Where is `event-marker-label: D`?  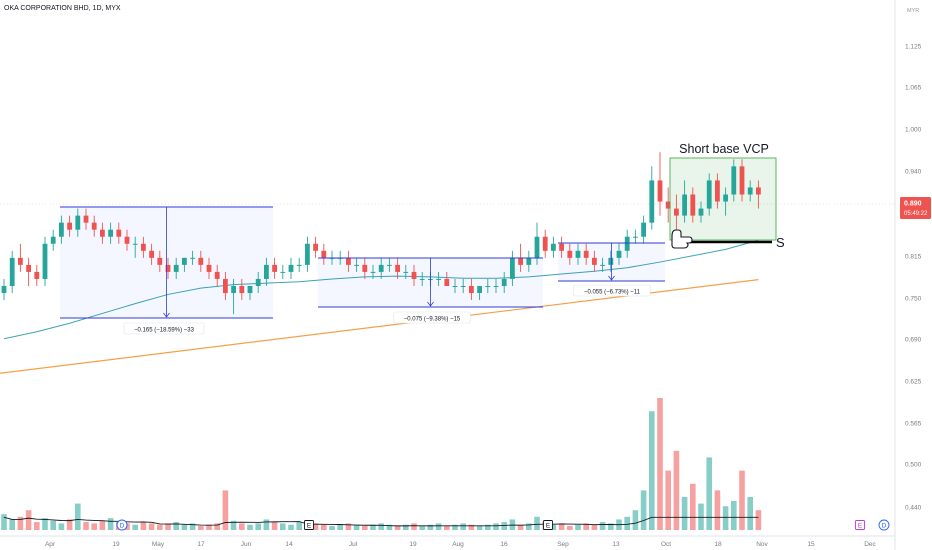 event-marker-label: D is located at coordinates (122, 526).